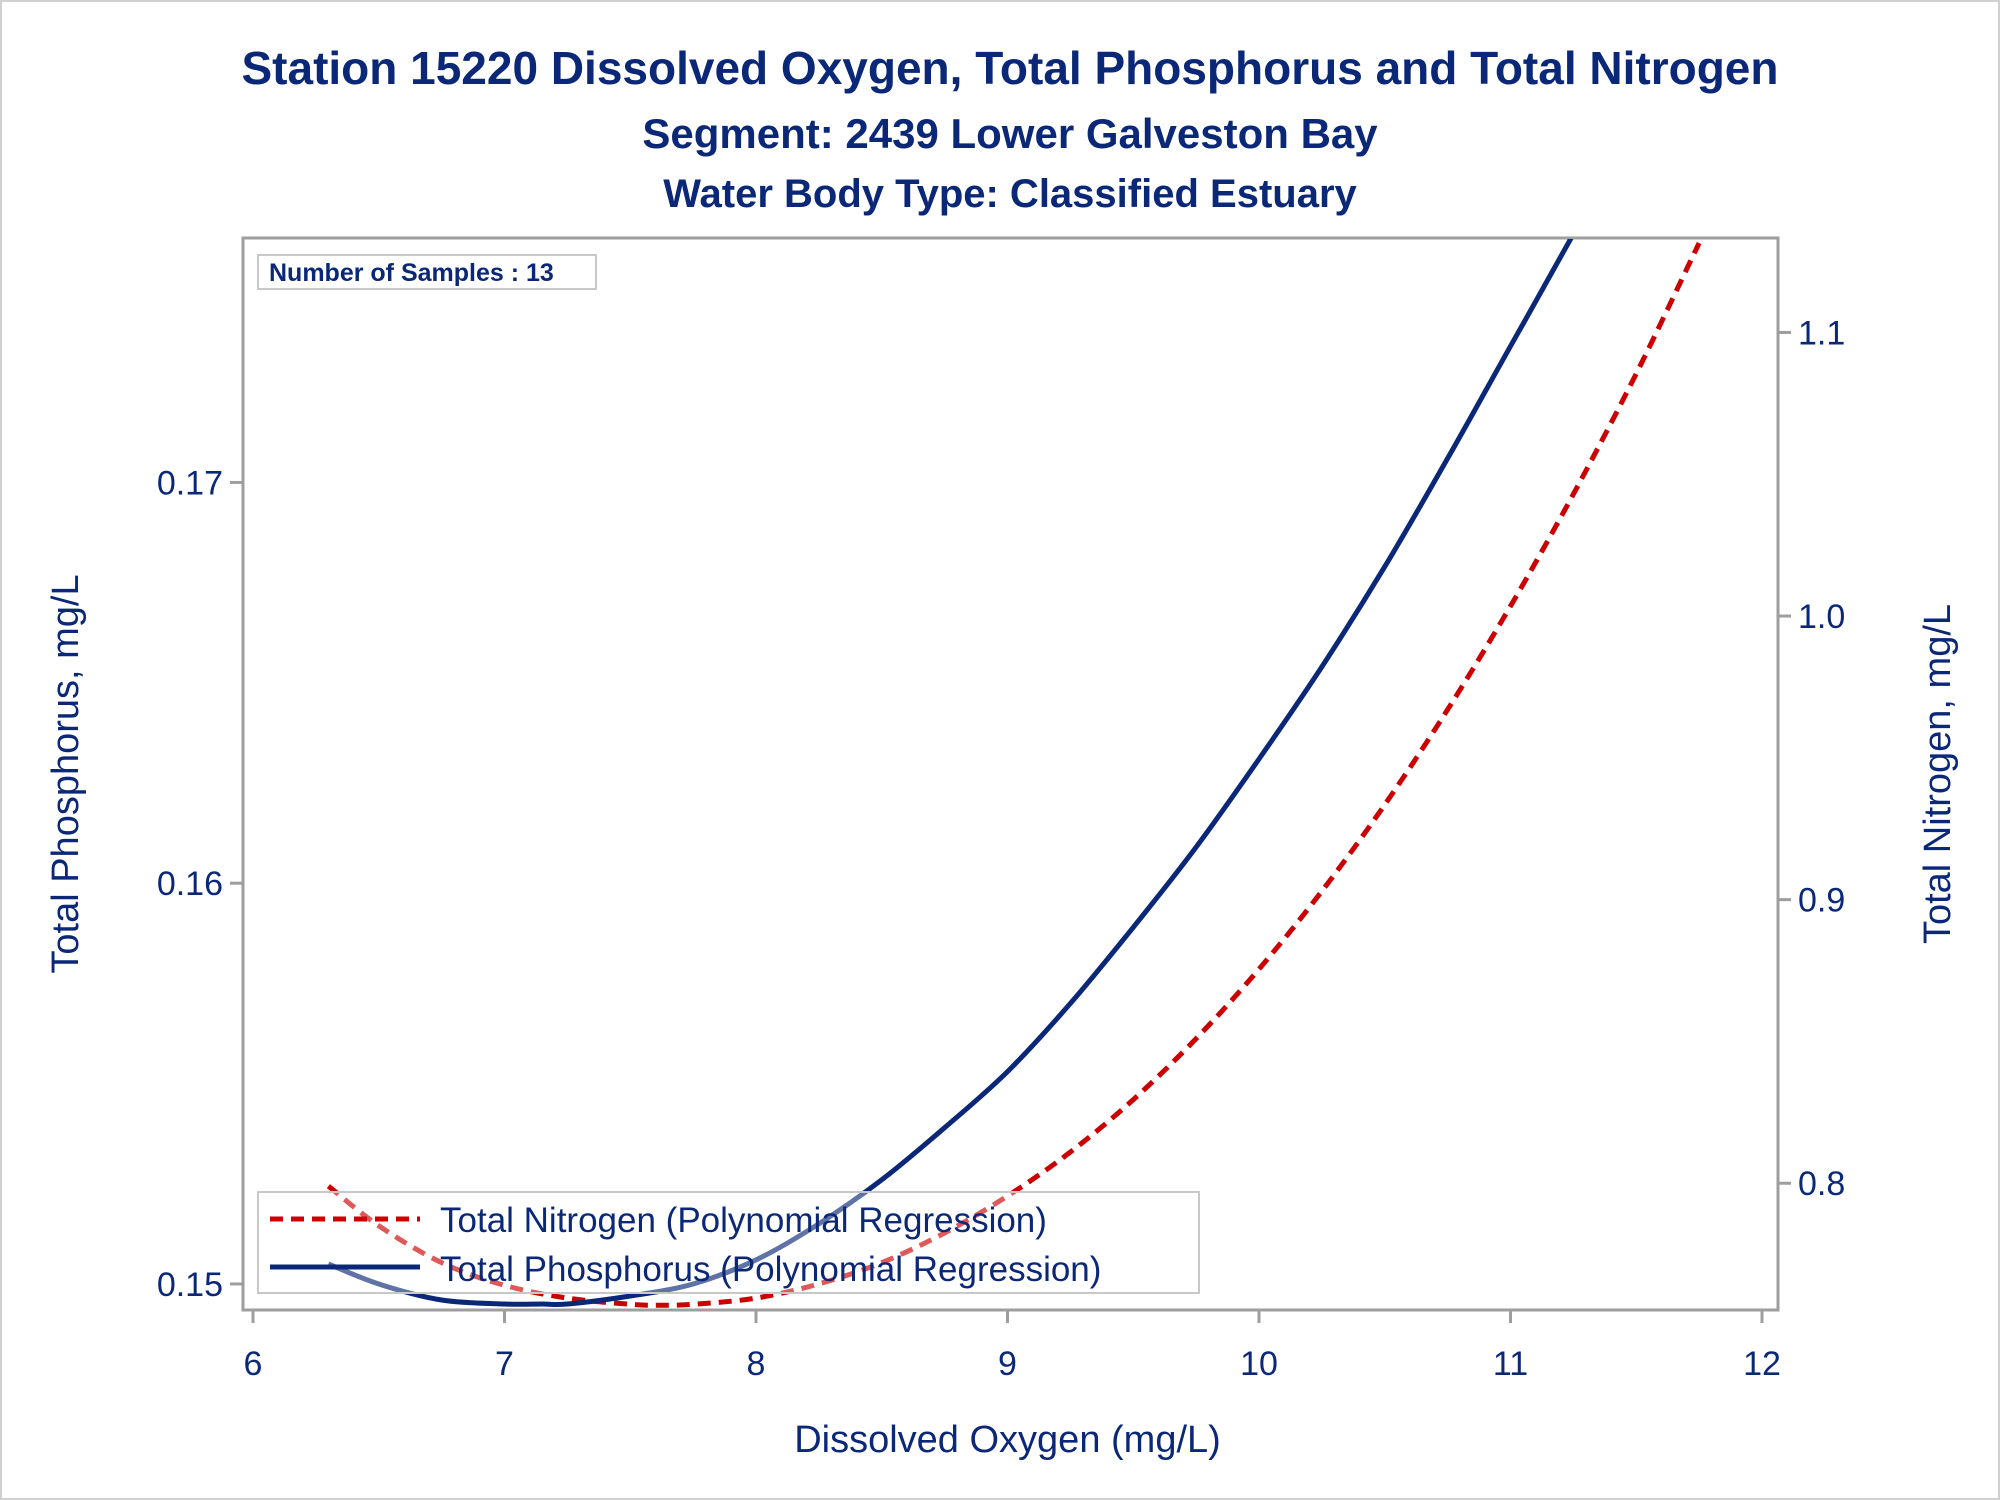  Describe the element at coordinates (756, 1364) in the screenshot. I see `x-tick-label: 8` at that location.